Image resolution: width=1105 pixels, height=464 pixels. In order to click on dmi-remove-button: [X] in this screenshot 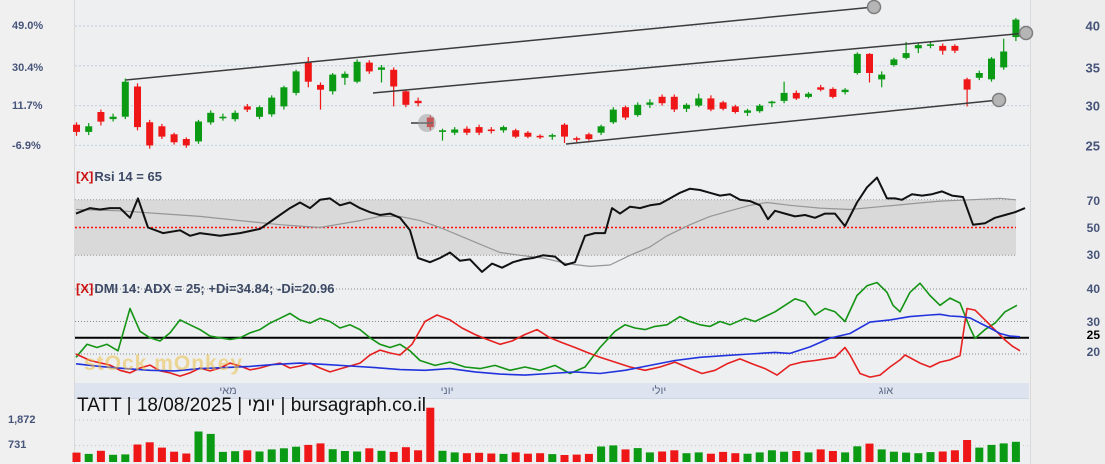, I will do `click(85, 288)`.